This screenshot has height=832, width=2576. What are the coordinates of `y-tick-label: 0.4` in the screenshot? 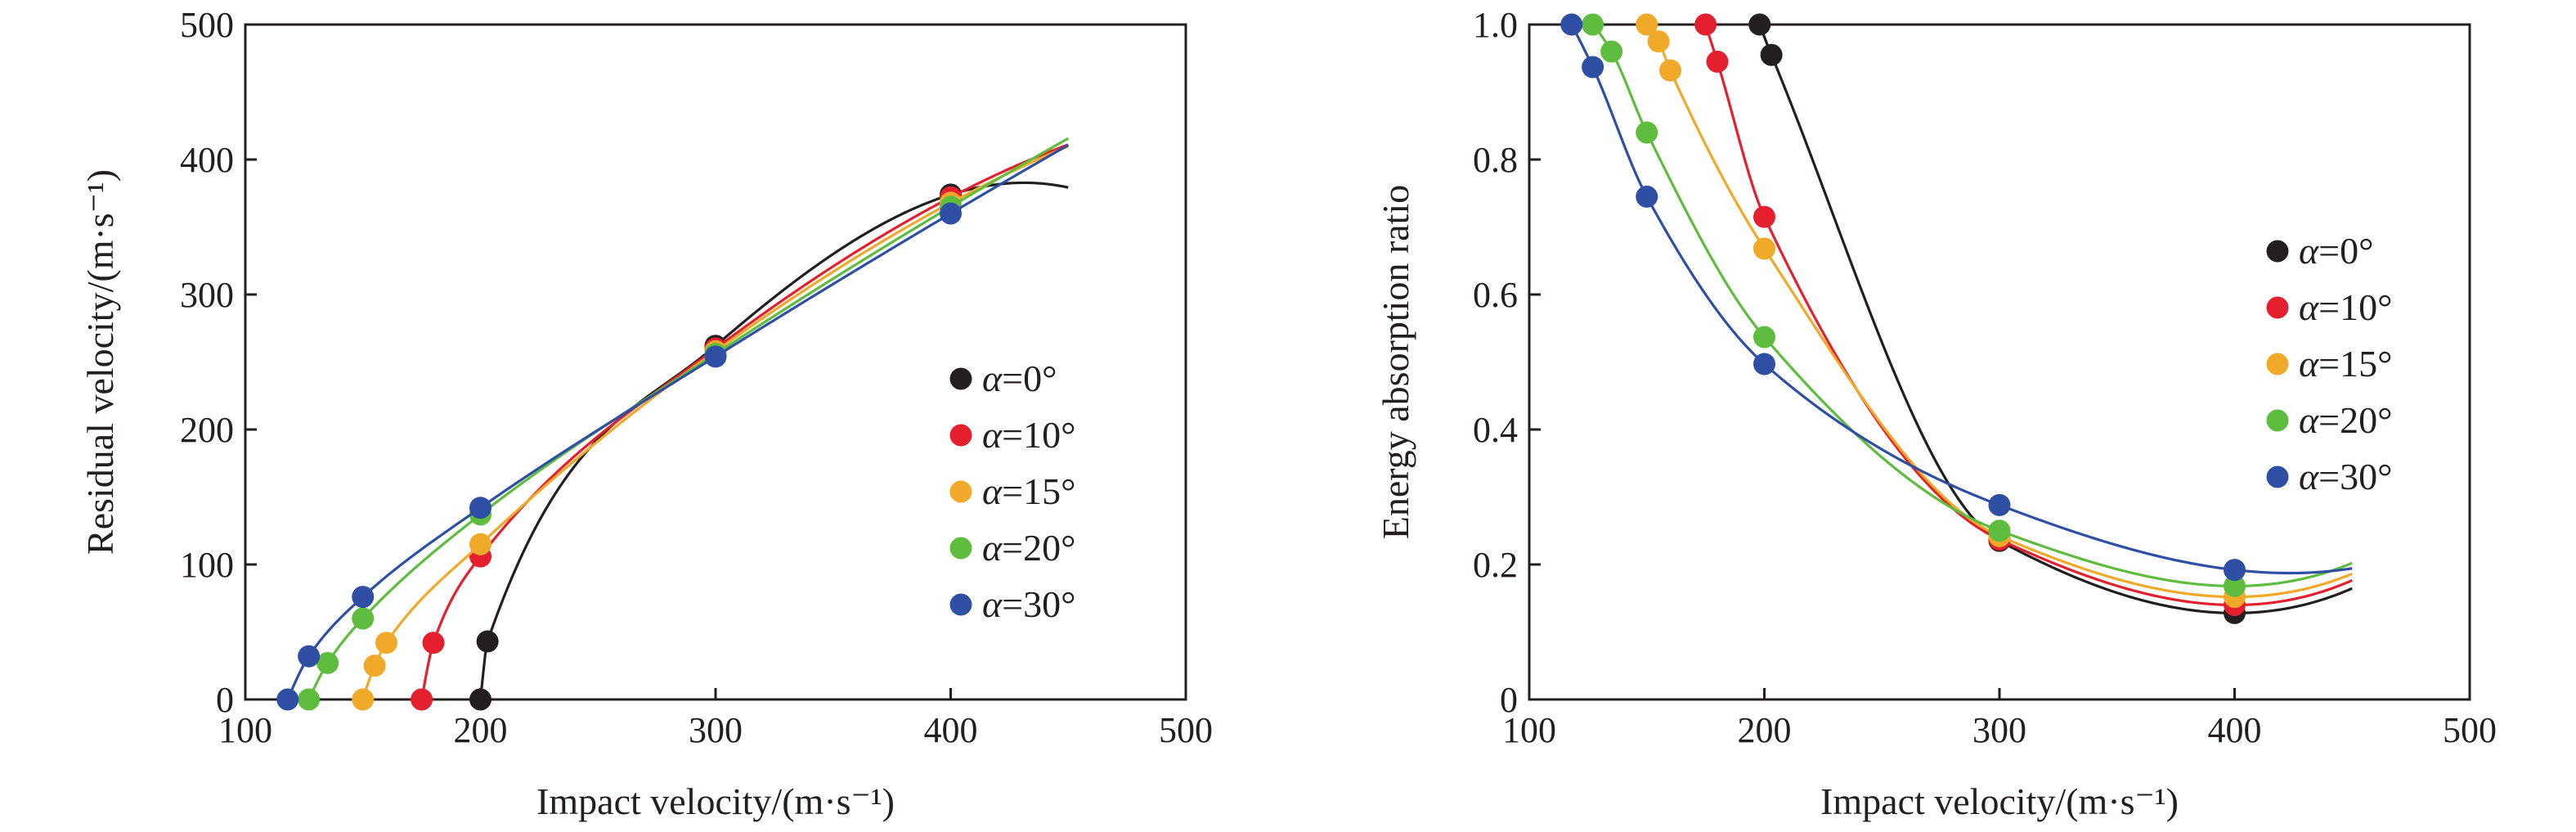 It's located at (1495, 430).